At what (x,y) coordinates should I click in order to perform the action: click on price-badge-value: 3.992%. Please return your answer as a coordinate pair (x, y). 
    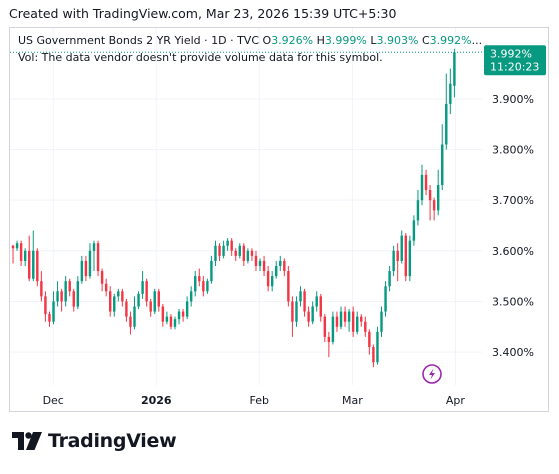
    Looking at the image, I should click on (511, 53).